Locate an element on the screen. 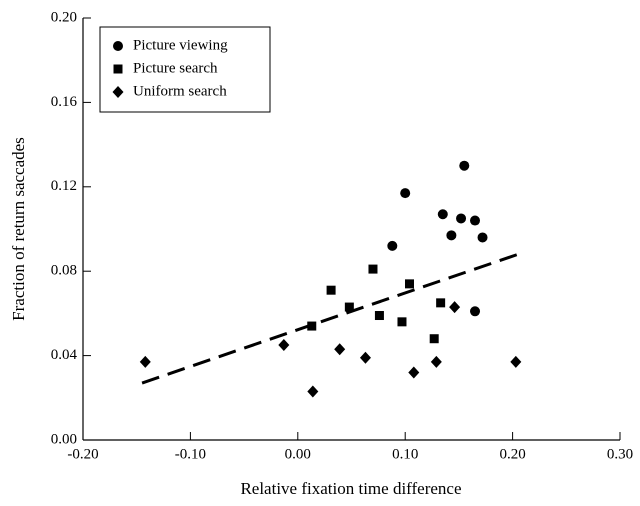 This screenshot has height=506, width=640. x-axis-label: Relative fixation time difference is located at coordinates (350, 488).